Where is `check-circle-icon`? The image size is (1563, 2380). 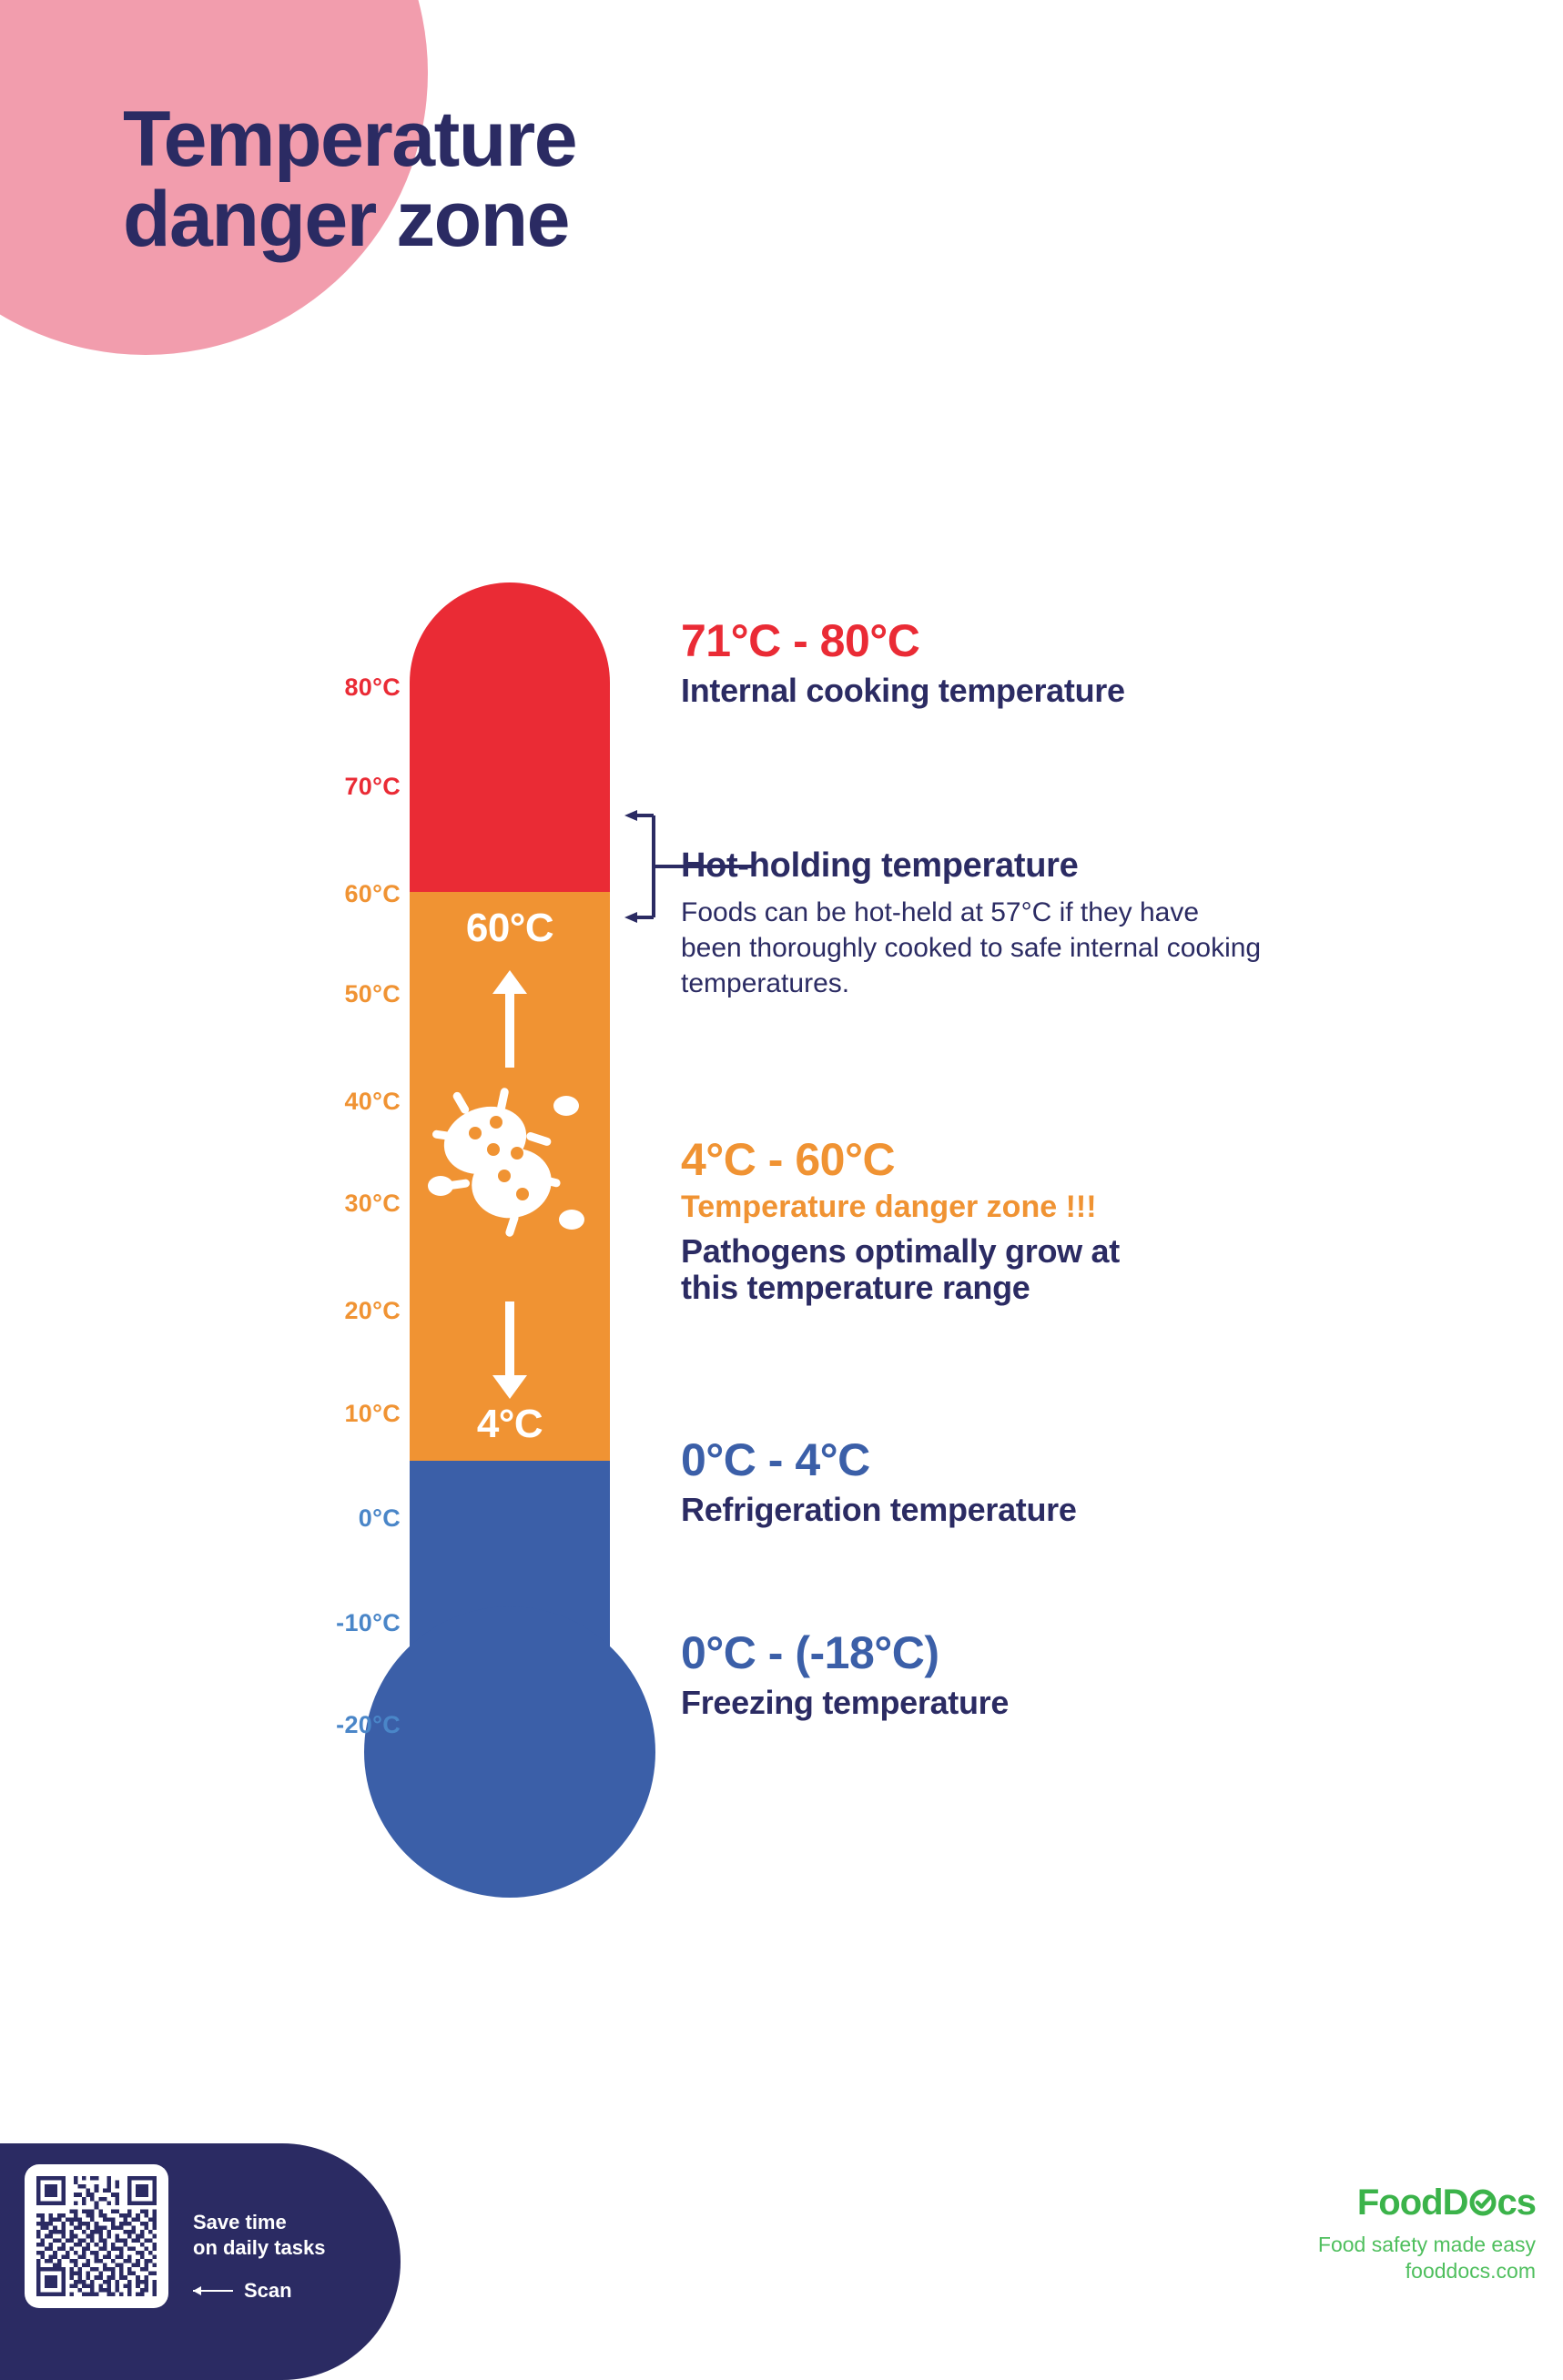
check-circle-icon is located at coordinates (1483, 2202).